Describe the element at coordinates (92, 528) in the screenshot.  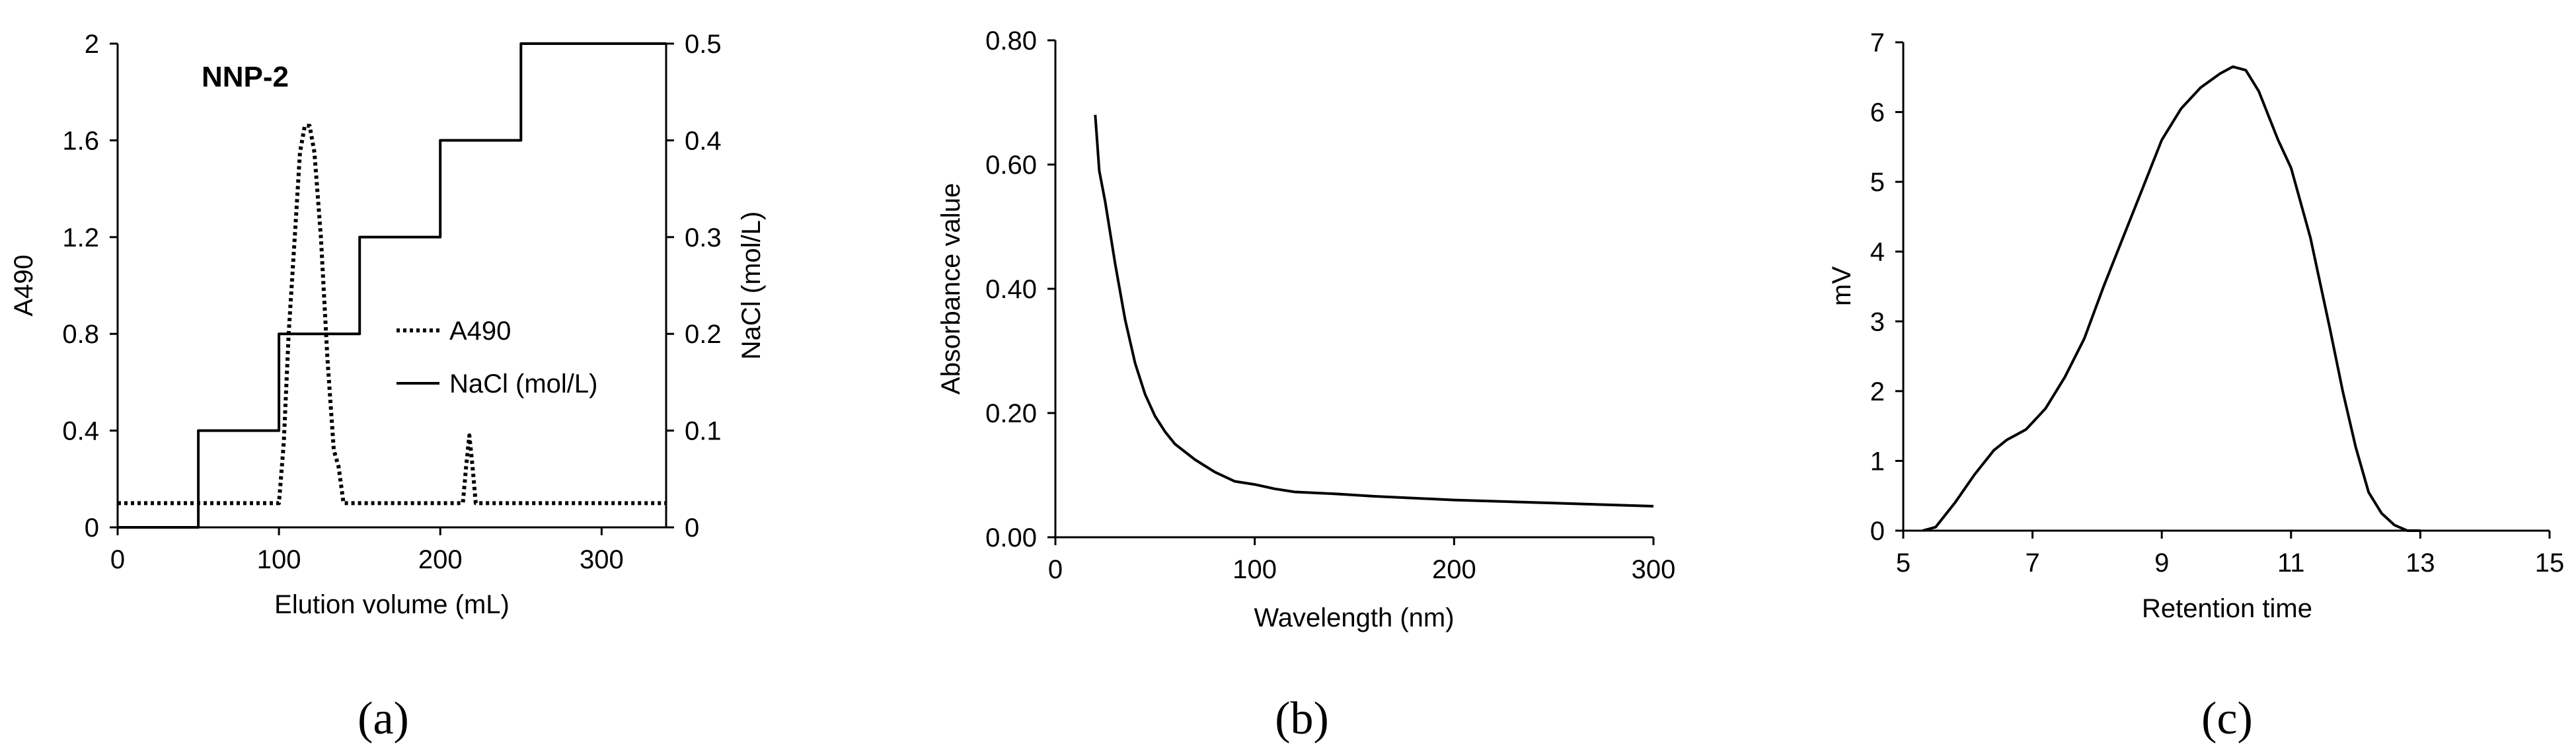
I see `panel-a-y-tick-label: 0` at that location.